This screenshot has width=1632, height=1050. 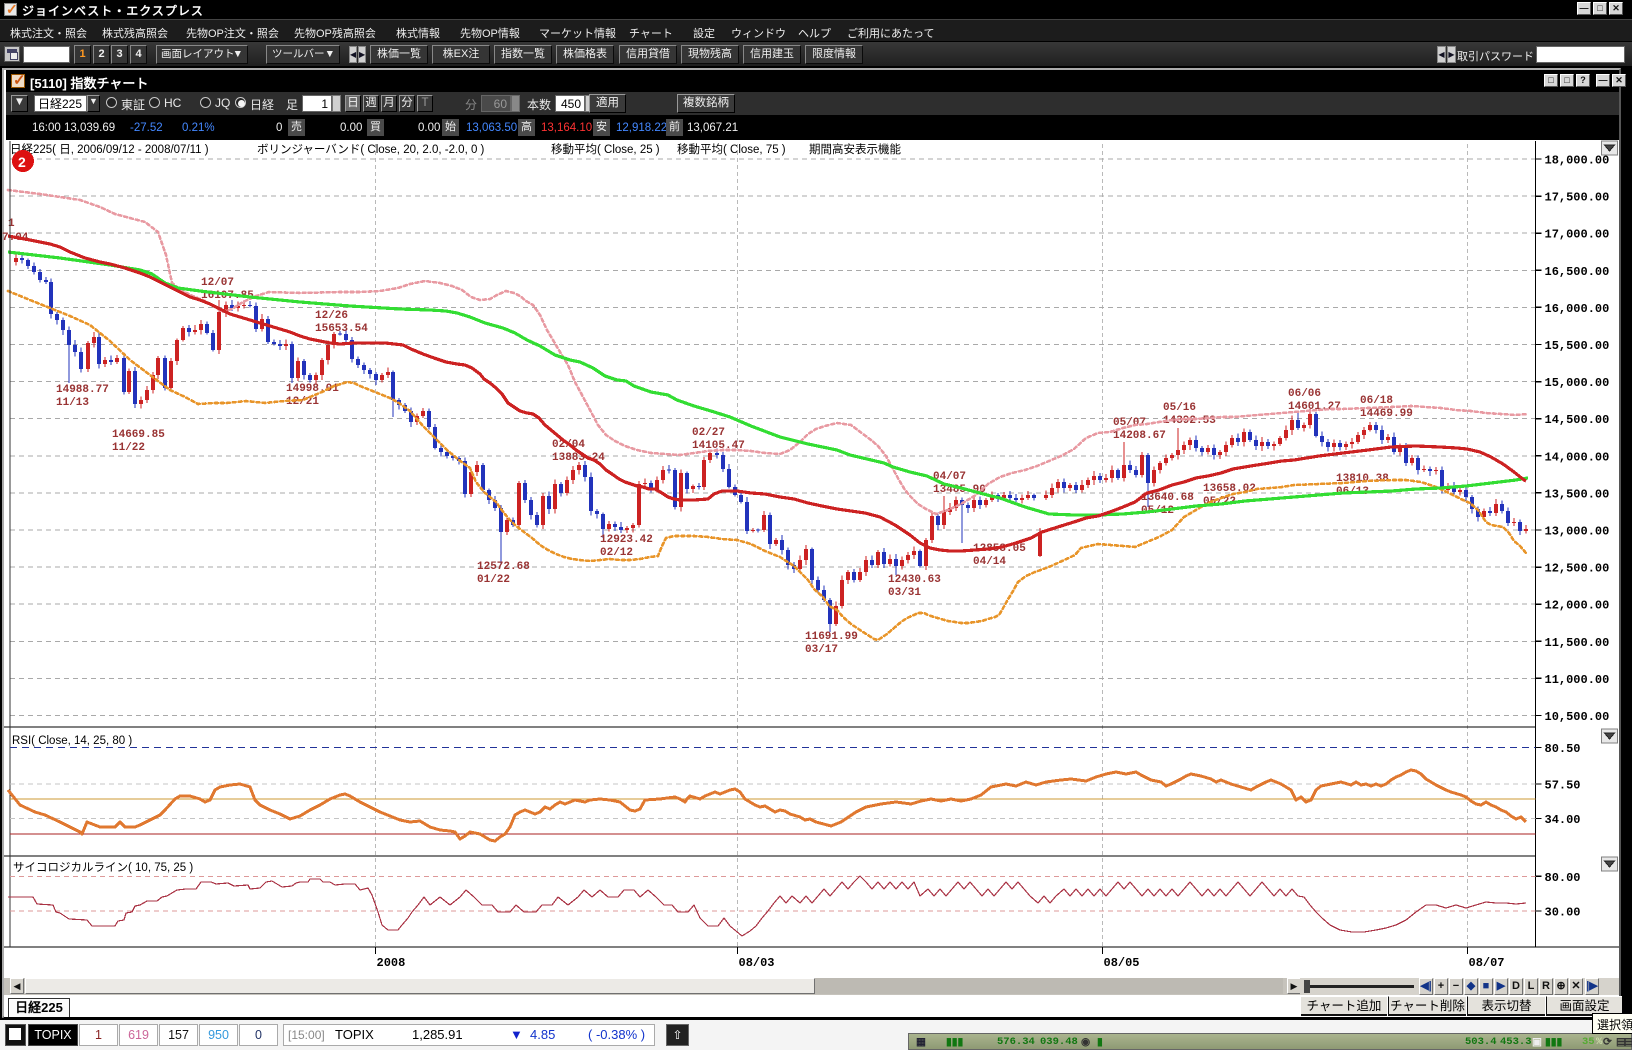 What do you see at coordinates (1577, 346) in the screenshot?
I see `svg-text: 15,500.00` at bounding box center [1577, 346].